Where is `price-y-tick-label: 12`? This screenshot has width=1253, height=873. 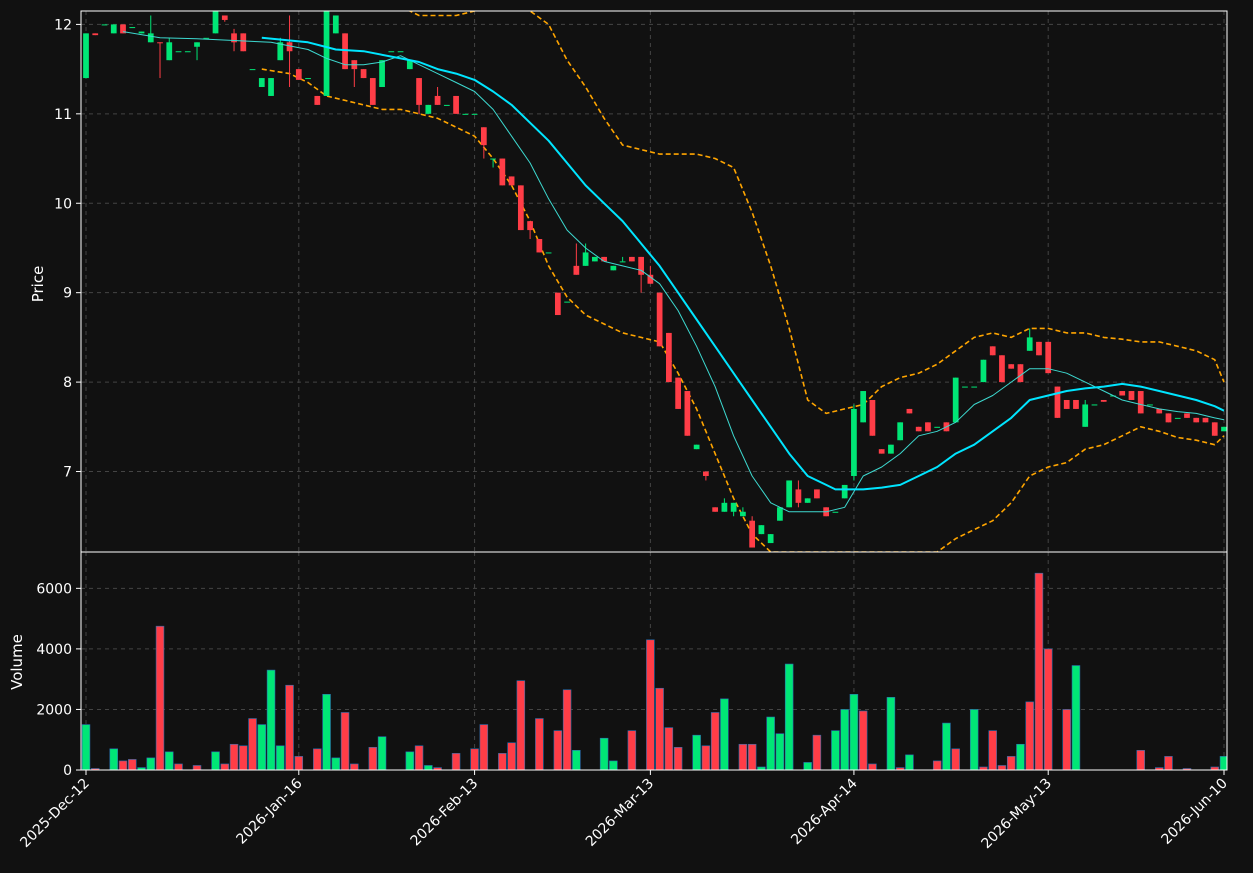 price-y-tick-label: 12 is located at coordinates (63, 25).